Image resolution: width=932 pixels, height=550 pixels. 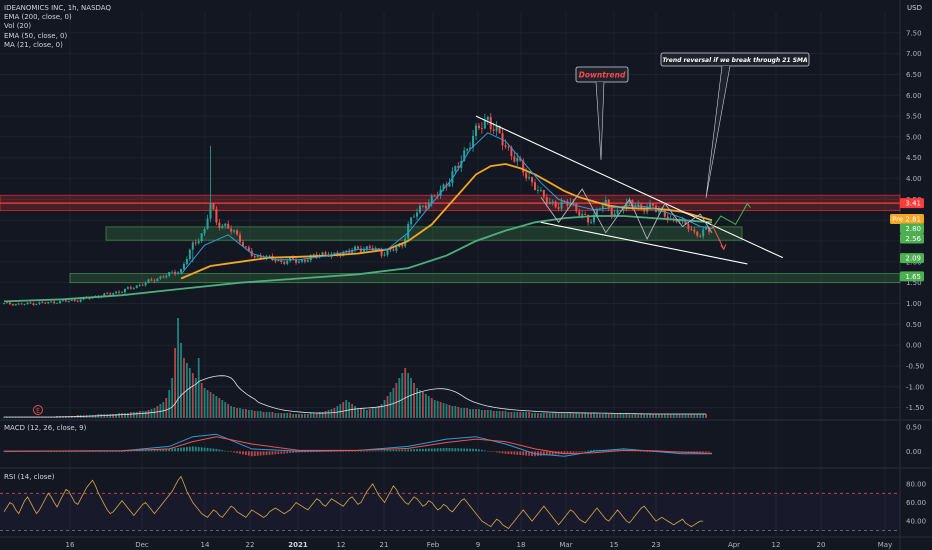 I want to click on time-axis-tick: 12, so click(x=341, y=545).